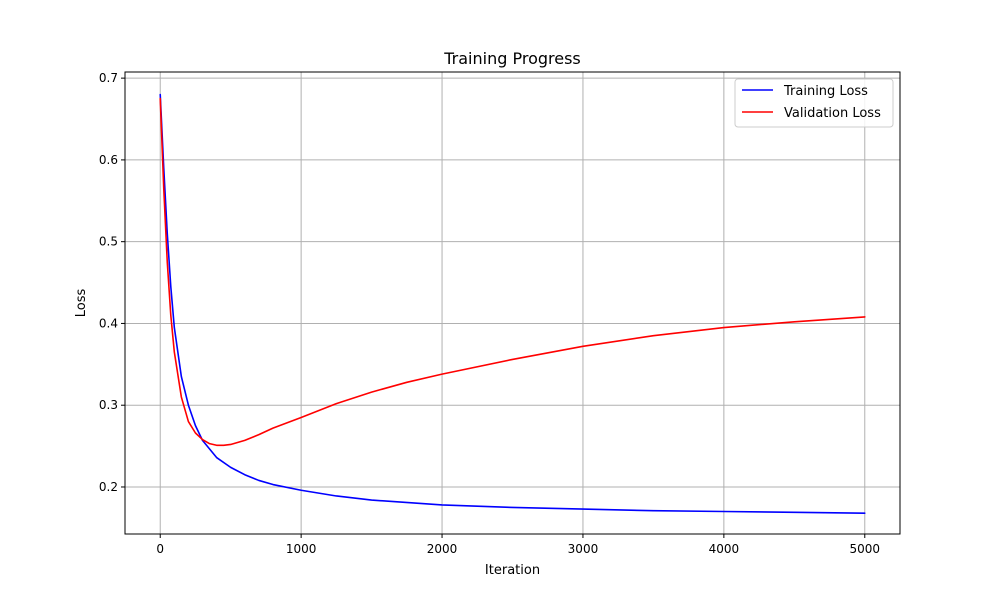 The width and height of the screenshot is (1000, 600). Describe the element at coordinates (864, 549) in the screenshot. I see `x-tick-label: 5000` at that location.